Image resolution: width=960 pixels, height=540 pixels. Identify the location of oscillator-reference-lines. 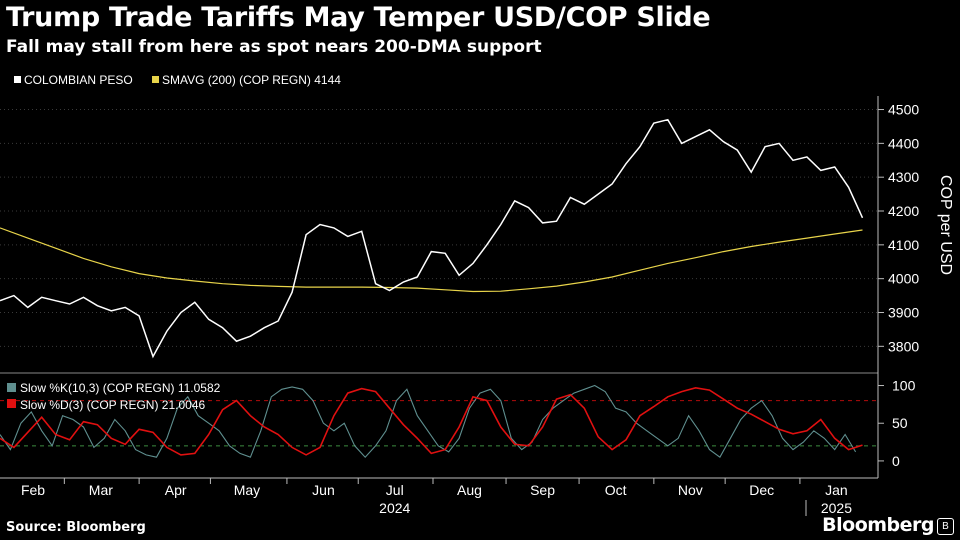
(442, 423).